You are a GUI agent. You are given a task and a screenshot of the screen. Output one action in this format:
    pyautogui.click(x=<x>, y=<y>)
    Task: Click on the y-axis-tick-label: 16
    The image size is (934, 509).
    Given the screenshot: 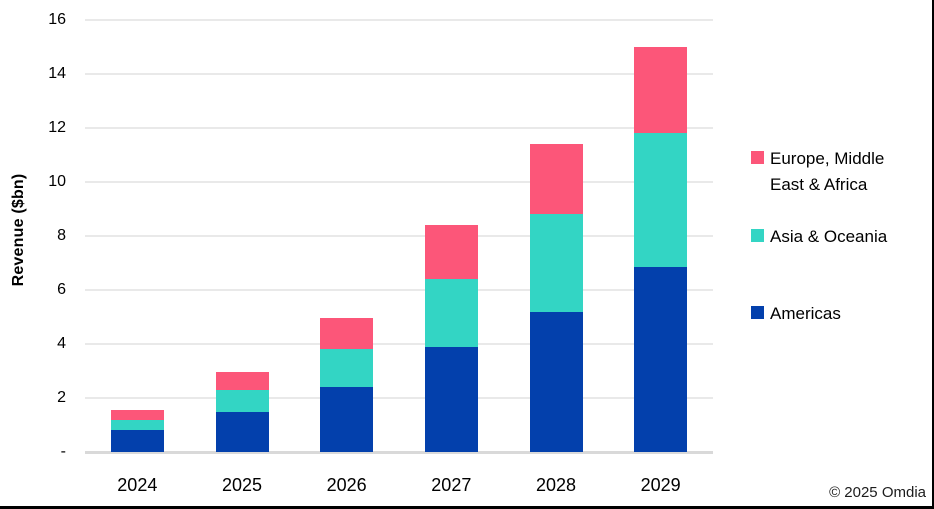 What is the action you would take?
    pyautogui.click(x=57, y=19)
    